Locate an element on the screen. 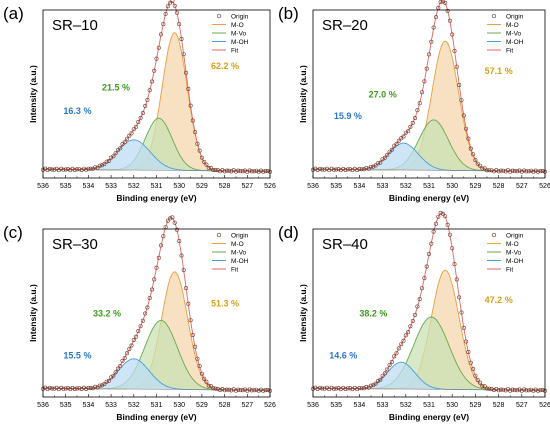 Image resolution: width=550 pixels, height=438 pixels. x-axis-title: Binding energy (eV) is located at coordinates (429, 417).